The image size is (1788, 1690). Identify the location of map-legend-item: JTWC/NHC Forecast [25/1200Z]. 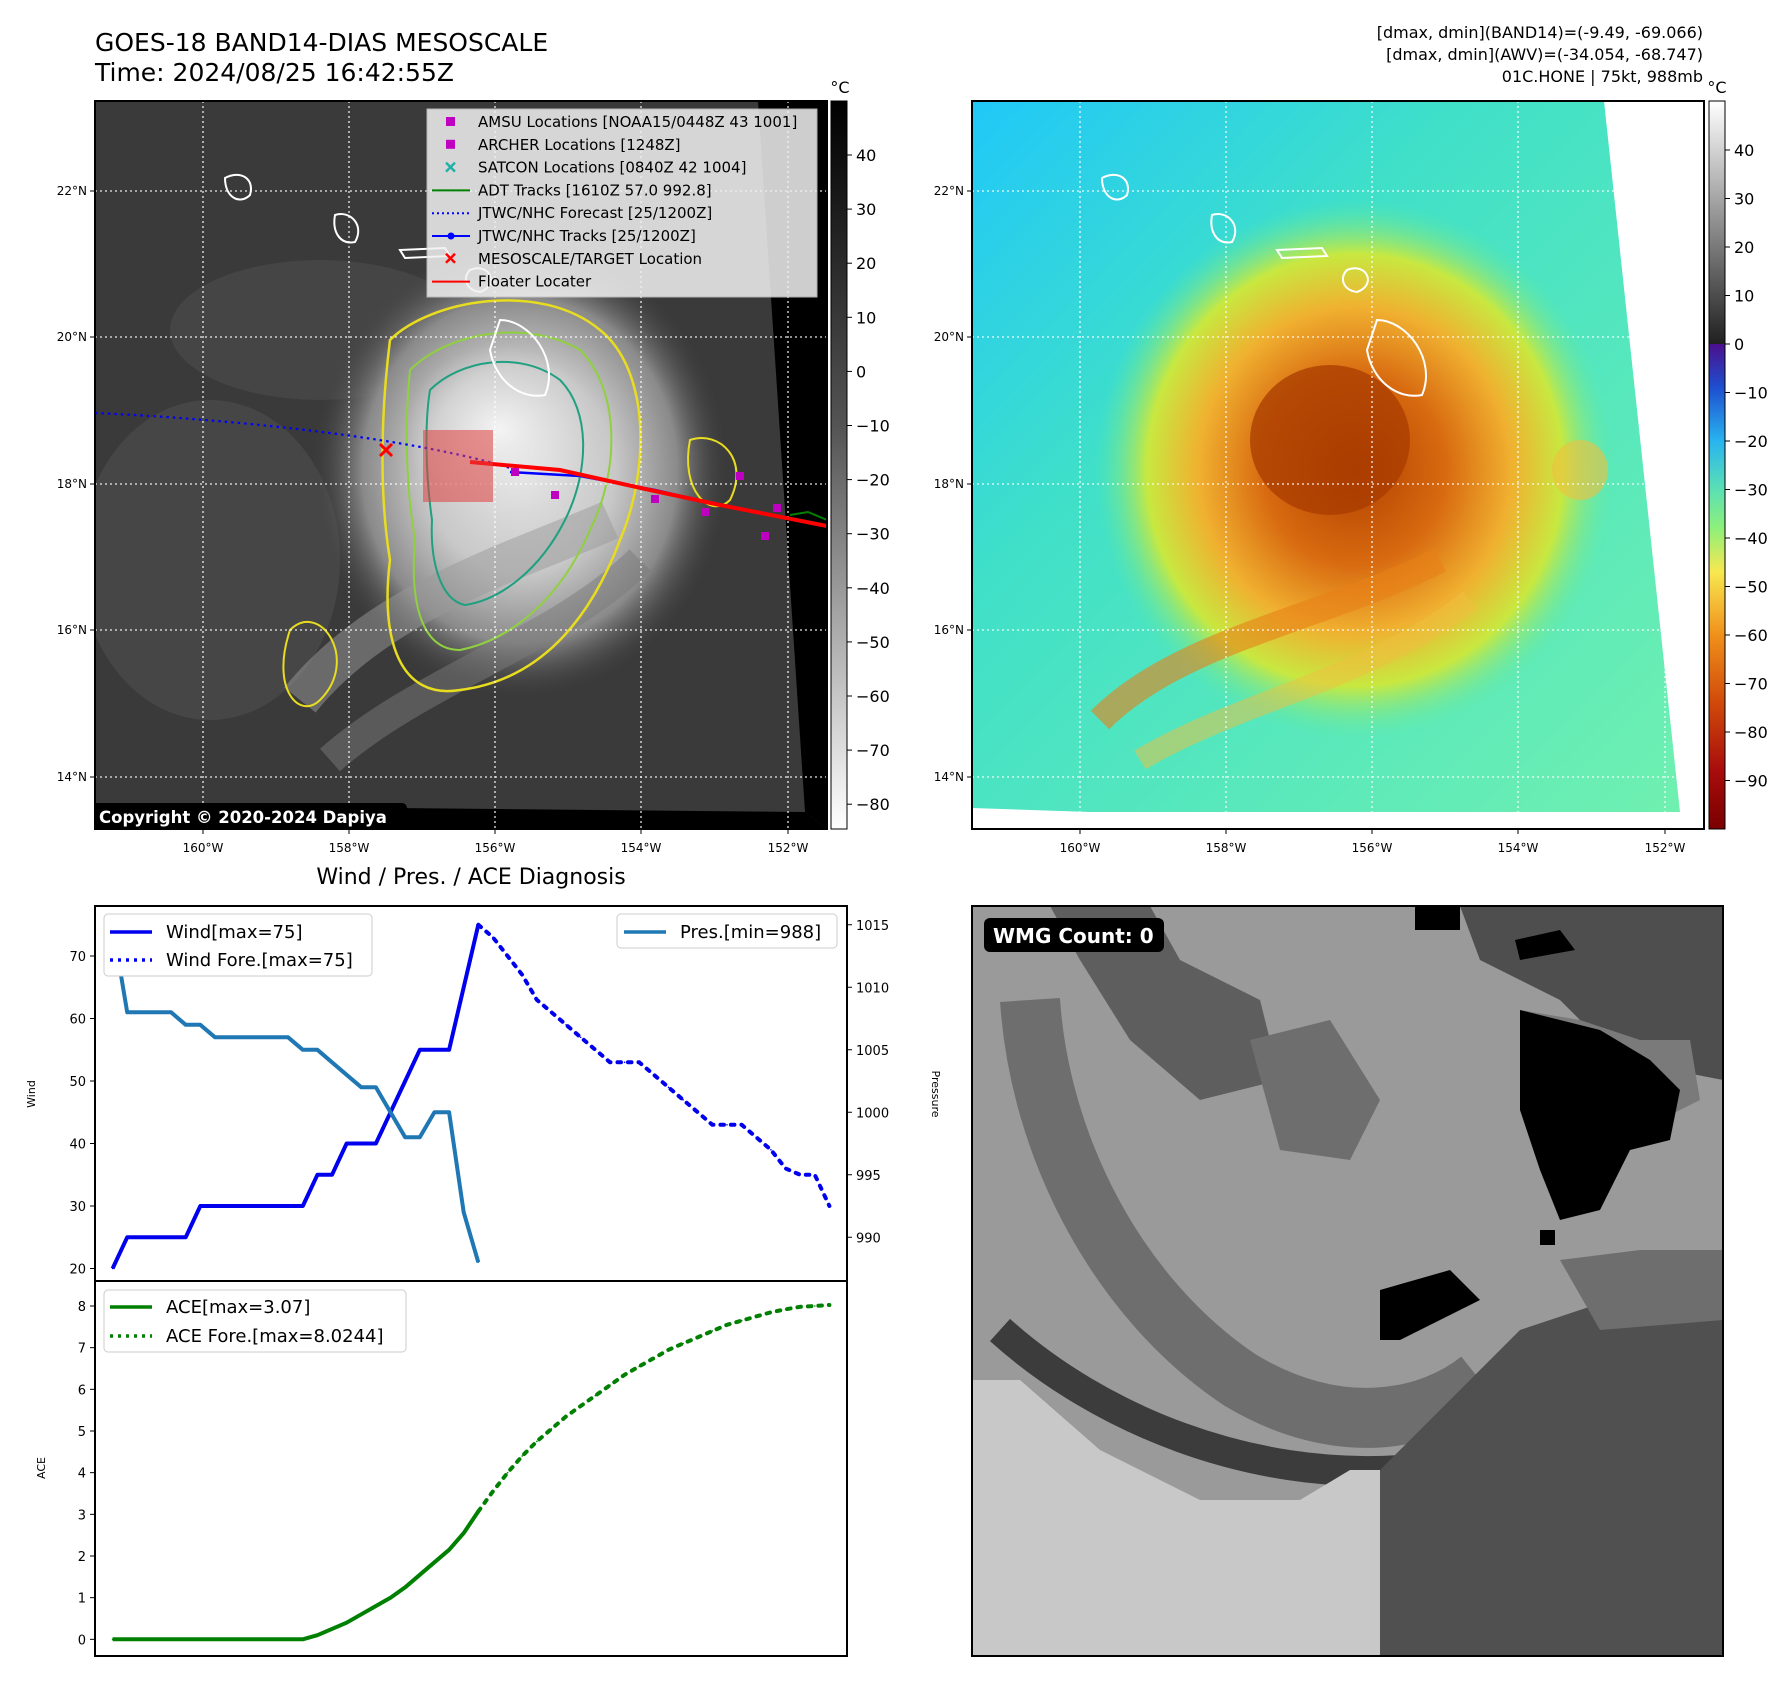
(572, 213).